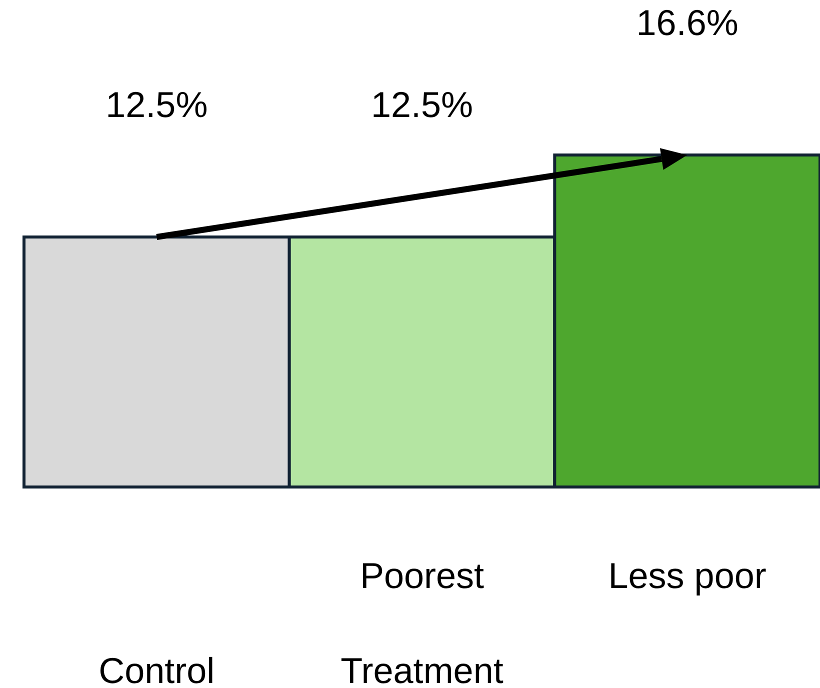 Image resolution: width=820 pixels, height=688 pixels. I want to click on x-tick-label: Poorest, so click(422, 575).